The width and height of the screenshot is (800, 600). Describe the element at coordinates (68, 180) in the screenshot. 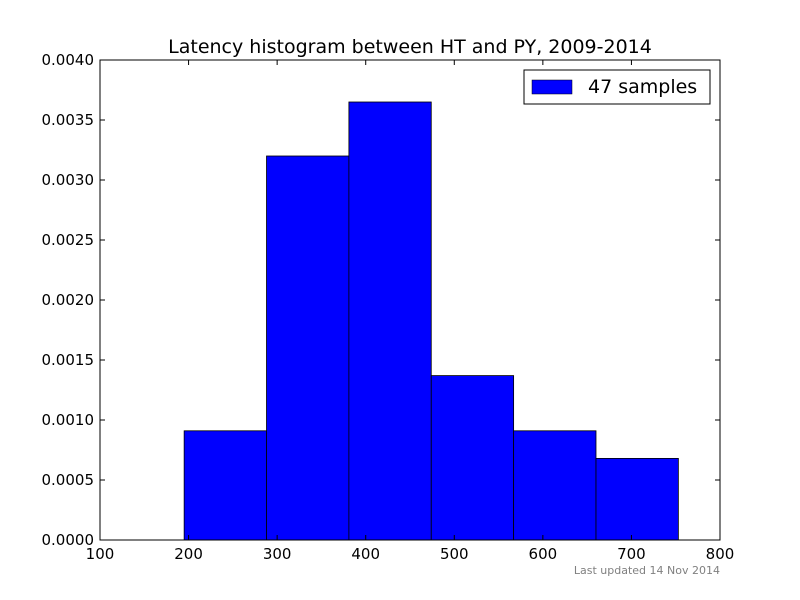

I see `y-tick-label: 0.0030` at that location.